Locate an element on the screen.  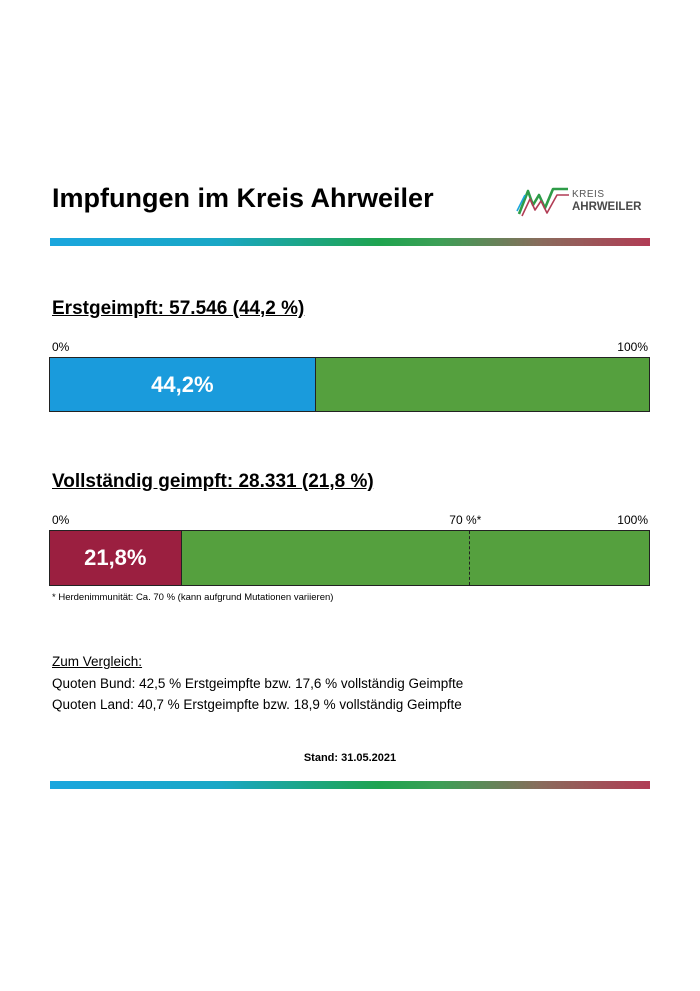
first-dose-progress-bar: 44,2% is located at coordinates (349, 384).